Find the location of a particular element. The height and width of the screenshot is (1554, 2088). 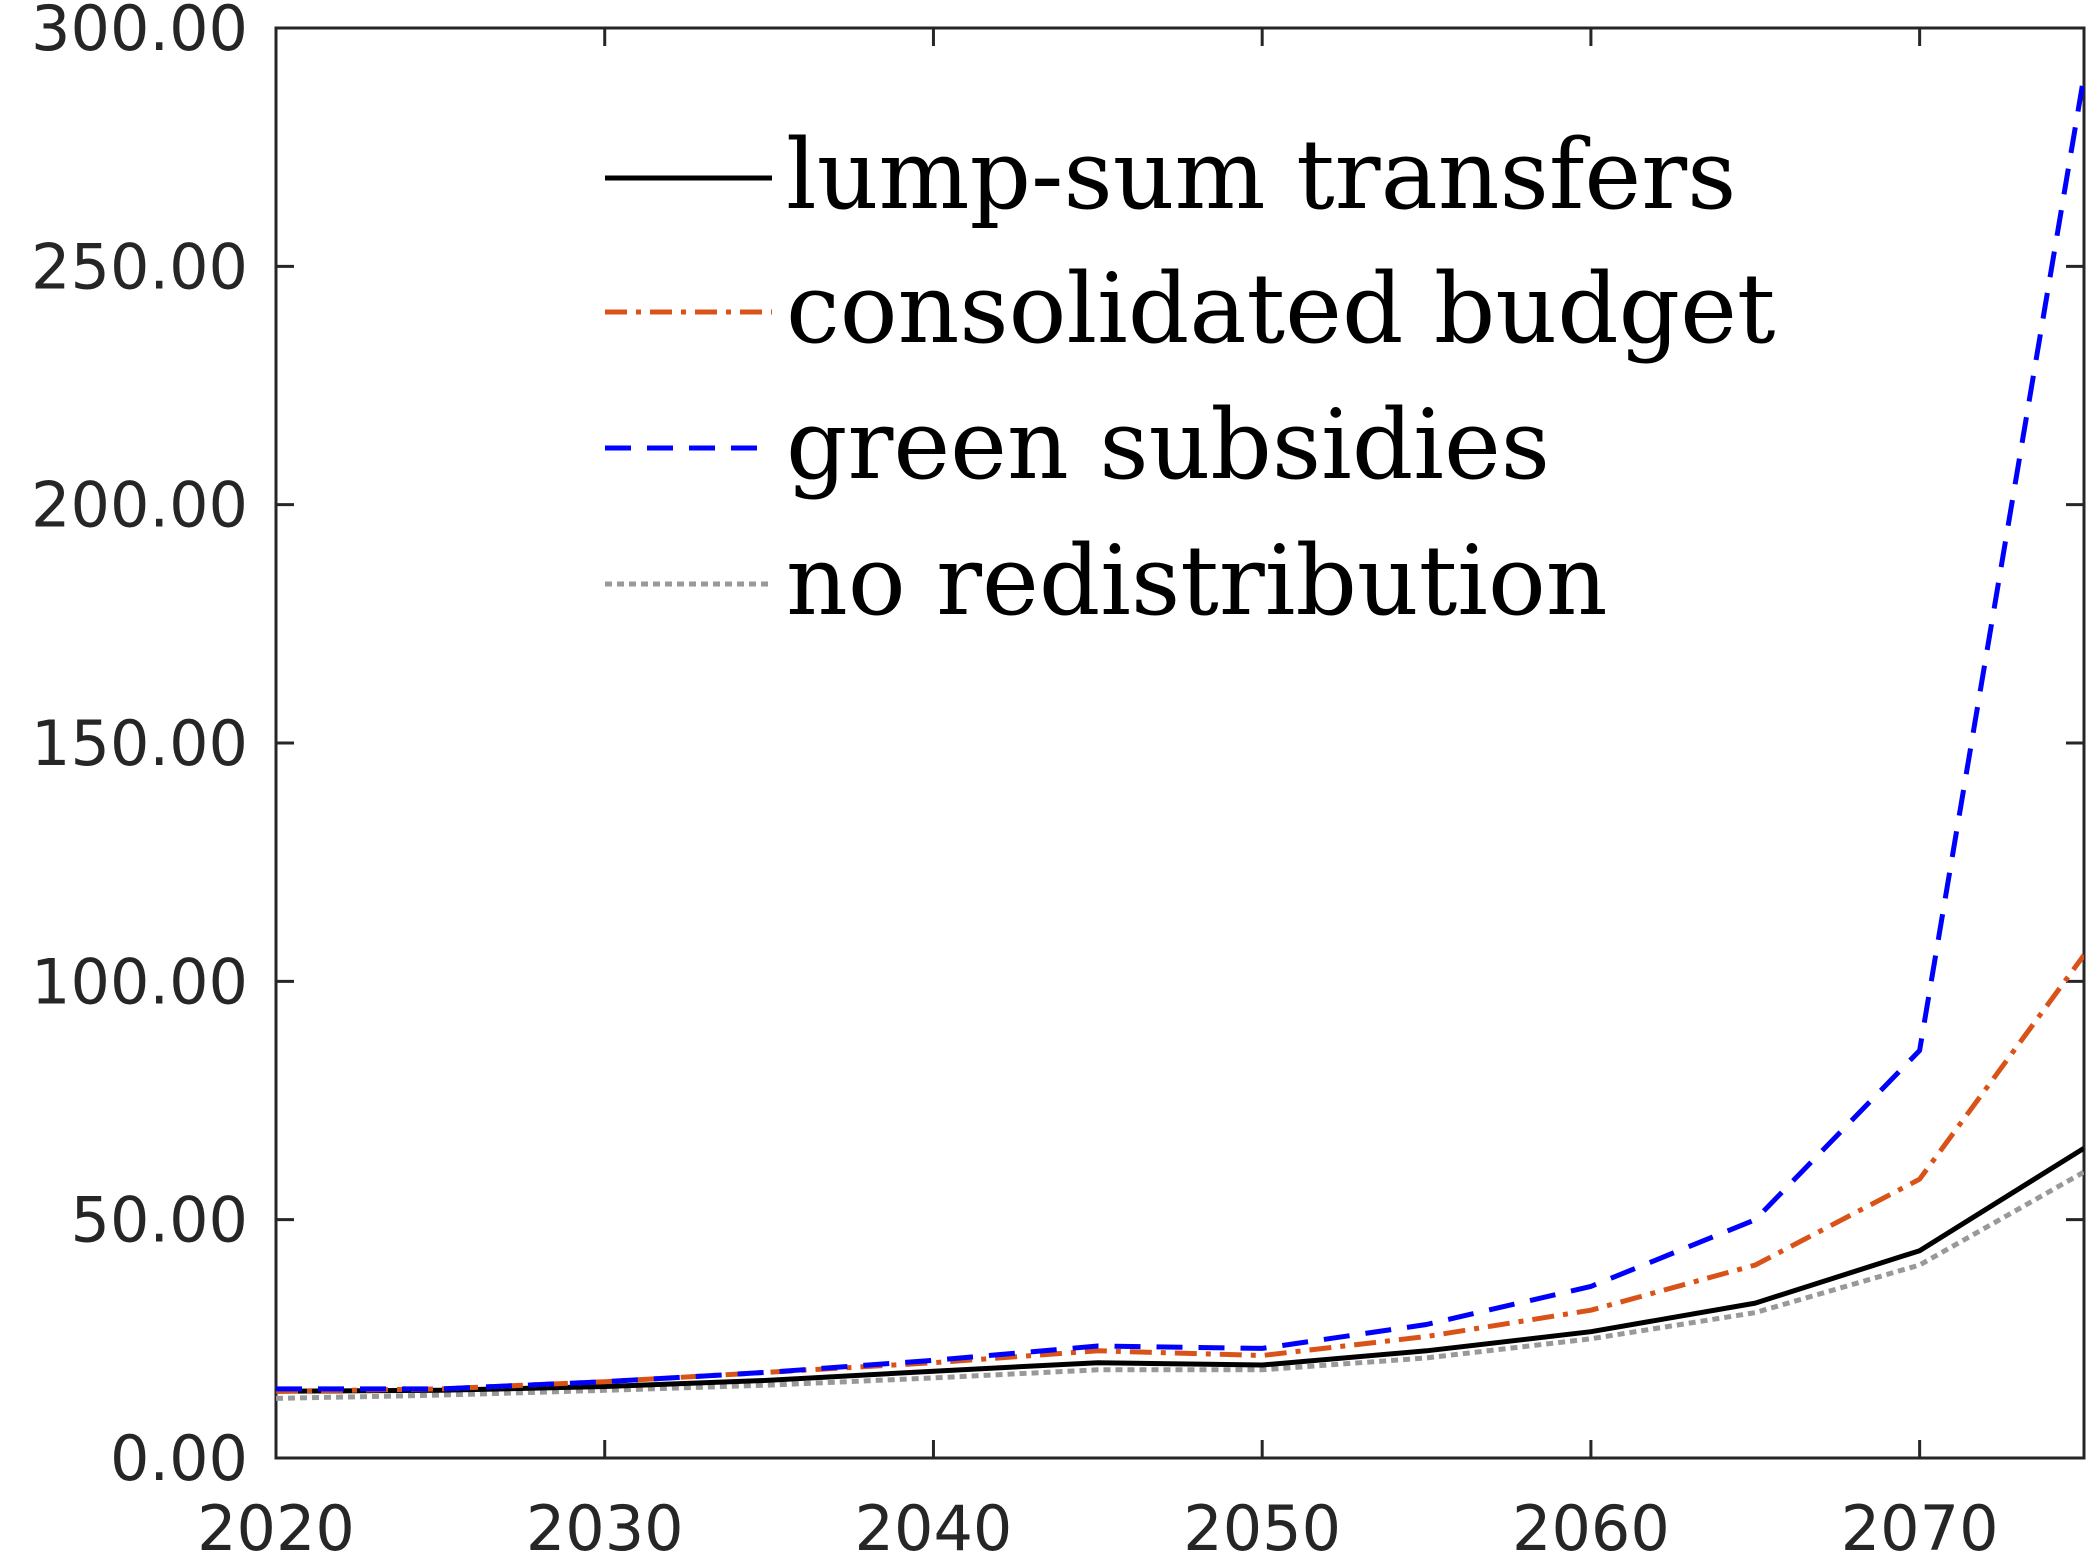

y-tick-label: 50.00 is located at coordinates (160, 1220).